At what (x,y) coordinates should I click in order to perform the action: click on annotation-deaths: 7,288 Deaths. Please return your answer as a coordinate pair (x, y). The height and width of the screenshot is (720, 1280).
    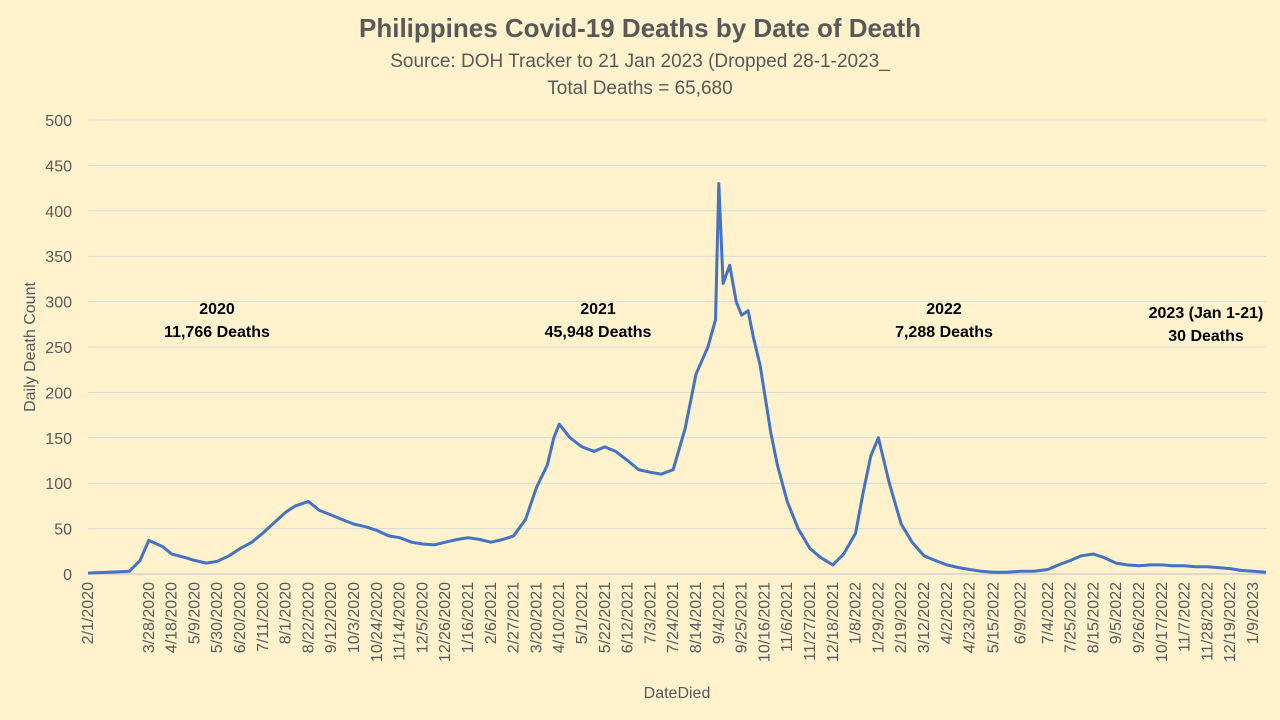
    Looking at the image, I should click on (944, 332).